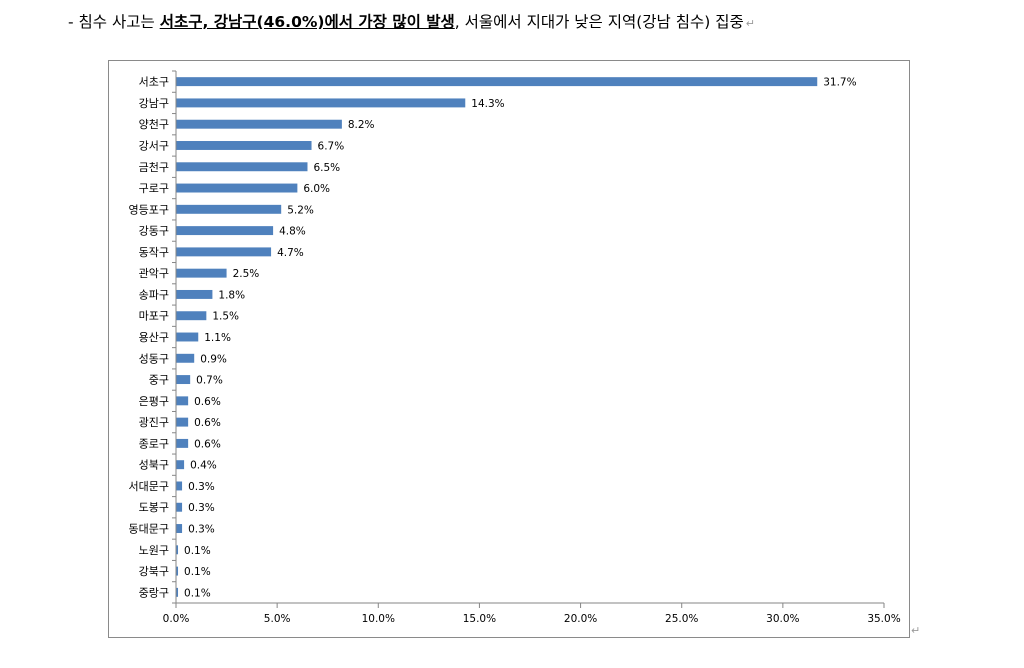 This screenshot has width=1024, height=668. I want to click on category-label: 종로구, so click(154, 443).